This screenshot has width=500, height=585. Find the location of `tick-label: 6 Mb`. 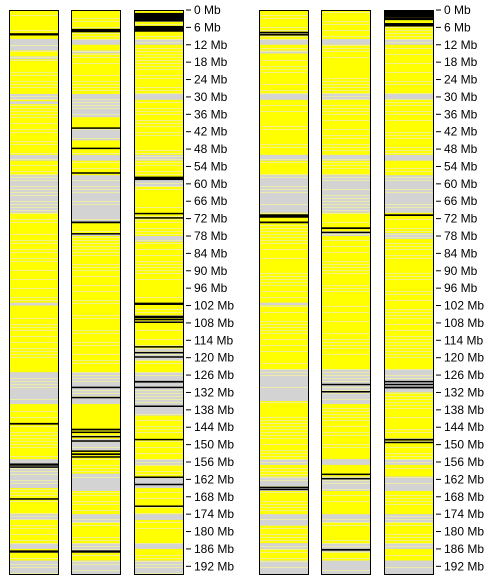

tick-label: 6 Mb is located at coordinates (207, 27).